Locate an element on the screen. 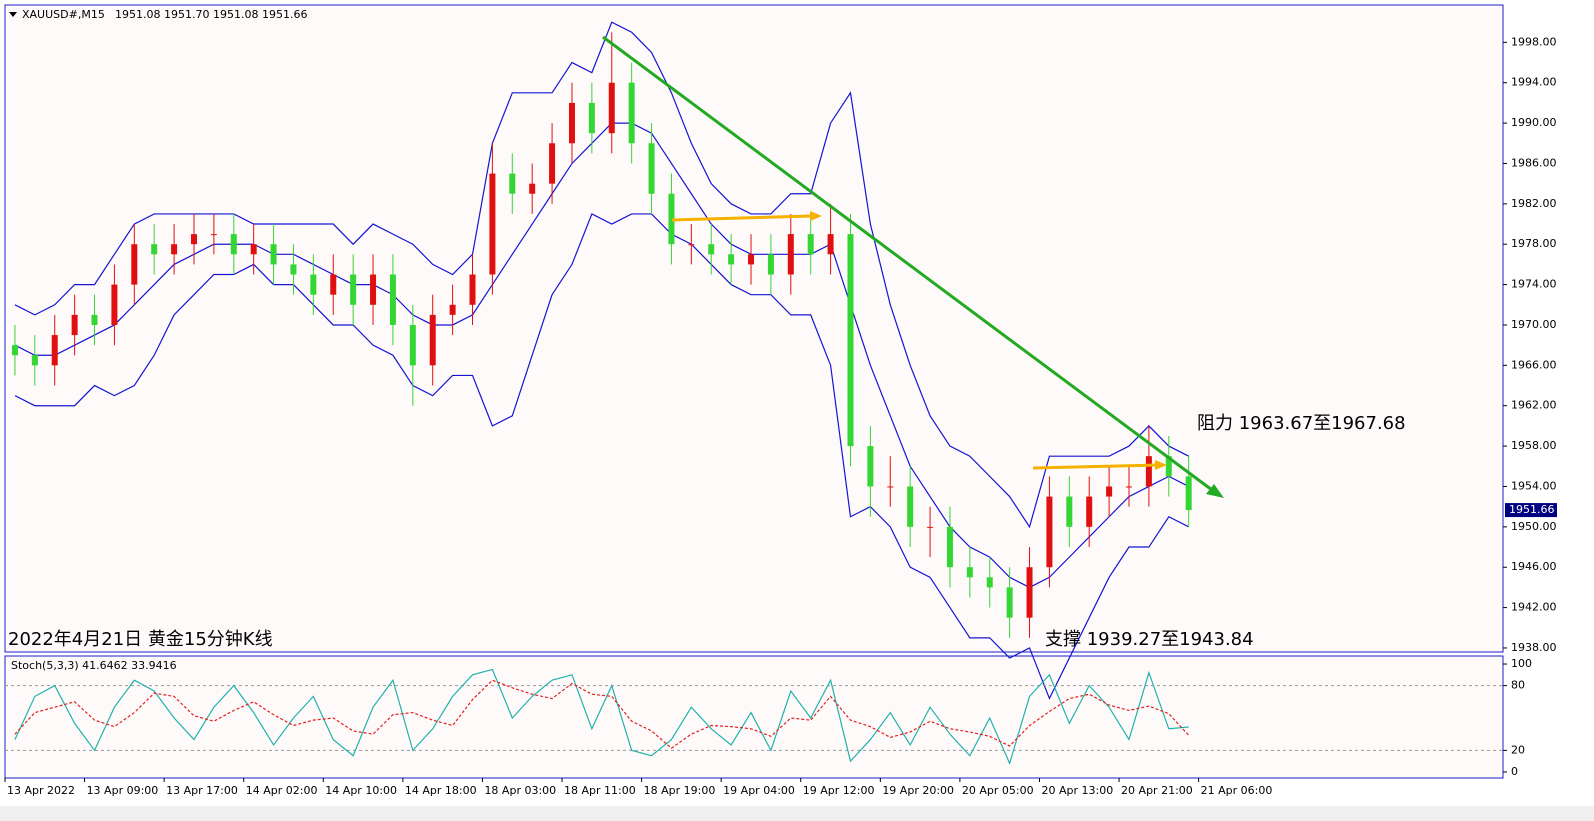 The image size is (1594, 821). x-tick-label: 19 Apr 12:00 is located at coordinates (839, 790).